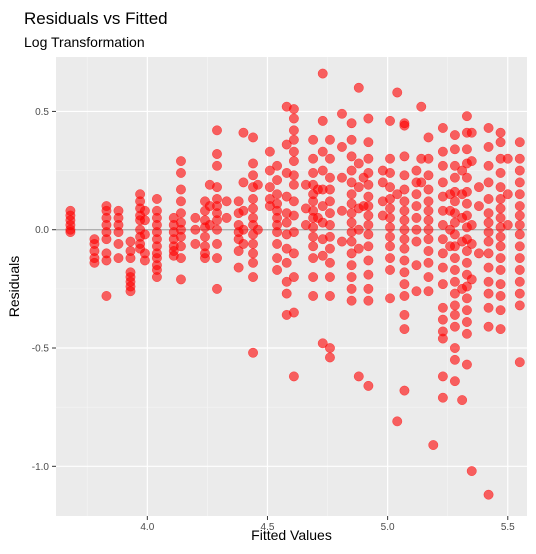  What do you see at coordinates (41, 467) in the screenshot?
I see `y-tick-label: -1.0` at bounding box center [41, 467].